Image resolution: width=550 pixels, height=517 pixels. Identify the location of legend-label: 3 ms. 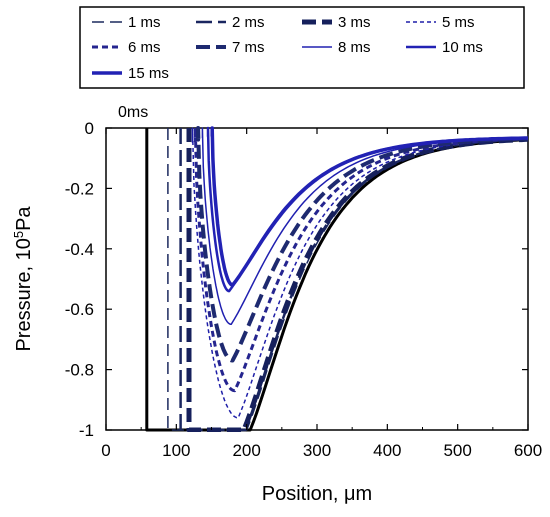
(354, 22).